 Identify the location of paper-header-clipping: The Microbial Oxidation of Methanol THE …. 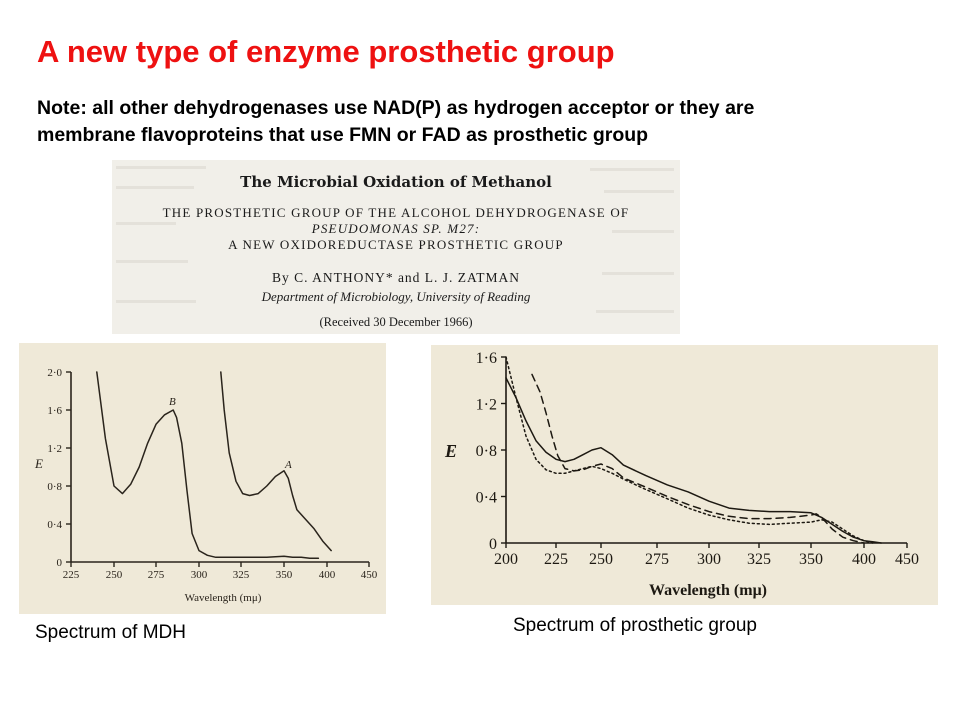
(396, 247).